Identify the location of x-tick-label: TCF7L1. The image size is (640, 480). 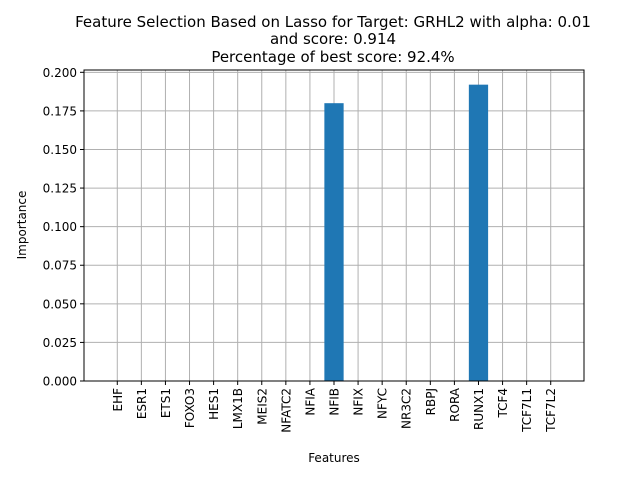
(527, 410).